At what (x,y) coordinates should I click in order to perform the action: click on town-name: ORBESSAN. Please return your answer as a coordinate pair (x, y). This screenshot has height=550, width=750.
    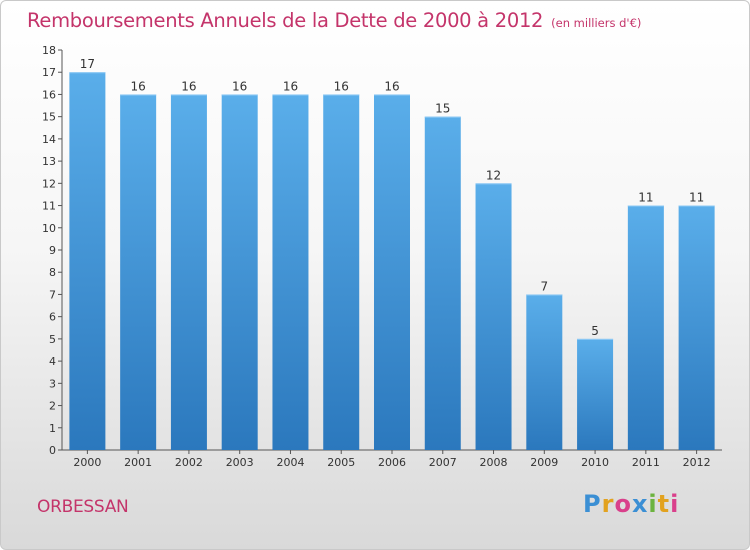
    Looking at the image, I should click on (83, 507).